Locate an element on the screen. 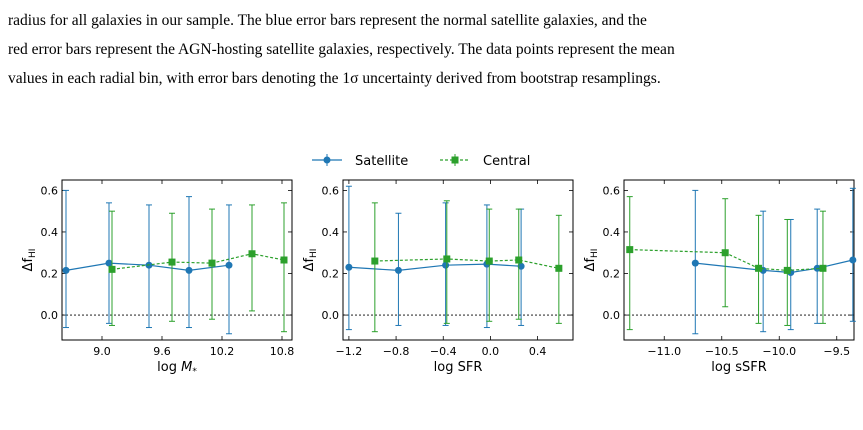 Image resolution: width=863 pixels, height=430 pixels. x-tick-label: 9.6 is located at coordinates (162, 351).